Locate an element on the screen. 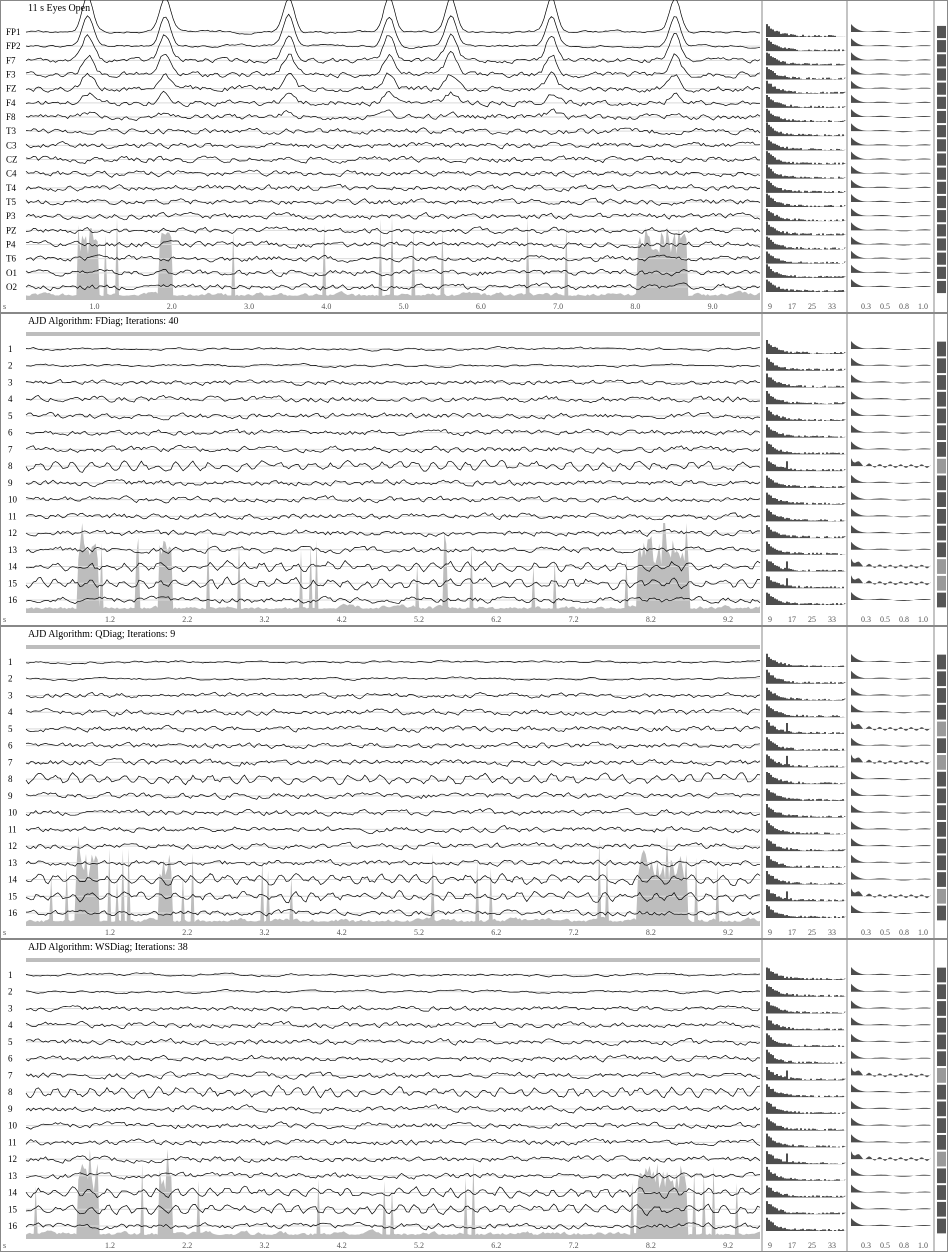 This screenshot has height=1257, width=948. coherence-tick-label: 0.3 is located at coordinates (866, 619).